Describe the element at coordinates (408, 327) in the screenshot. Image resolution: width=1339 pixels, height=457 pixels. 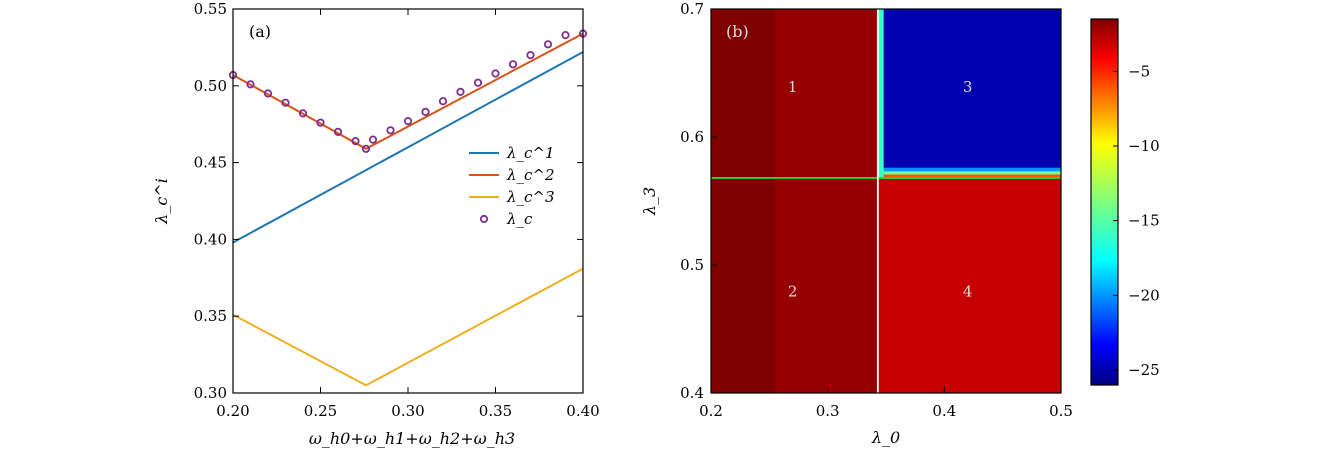
I see `series-line-lambda-c3` at that location.